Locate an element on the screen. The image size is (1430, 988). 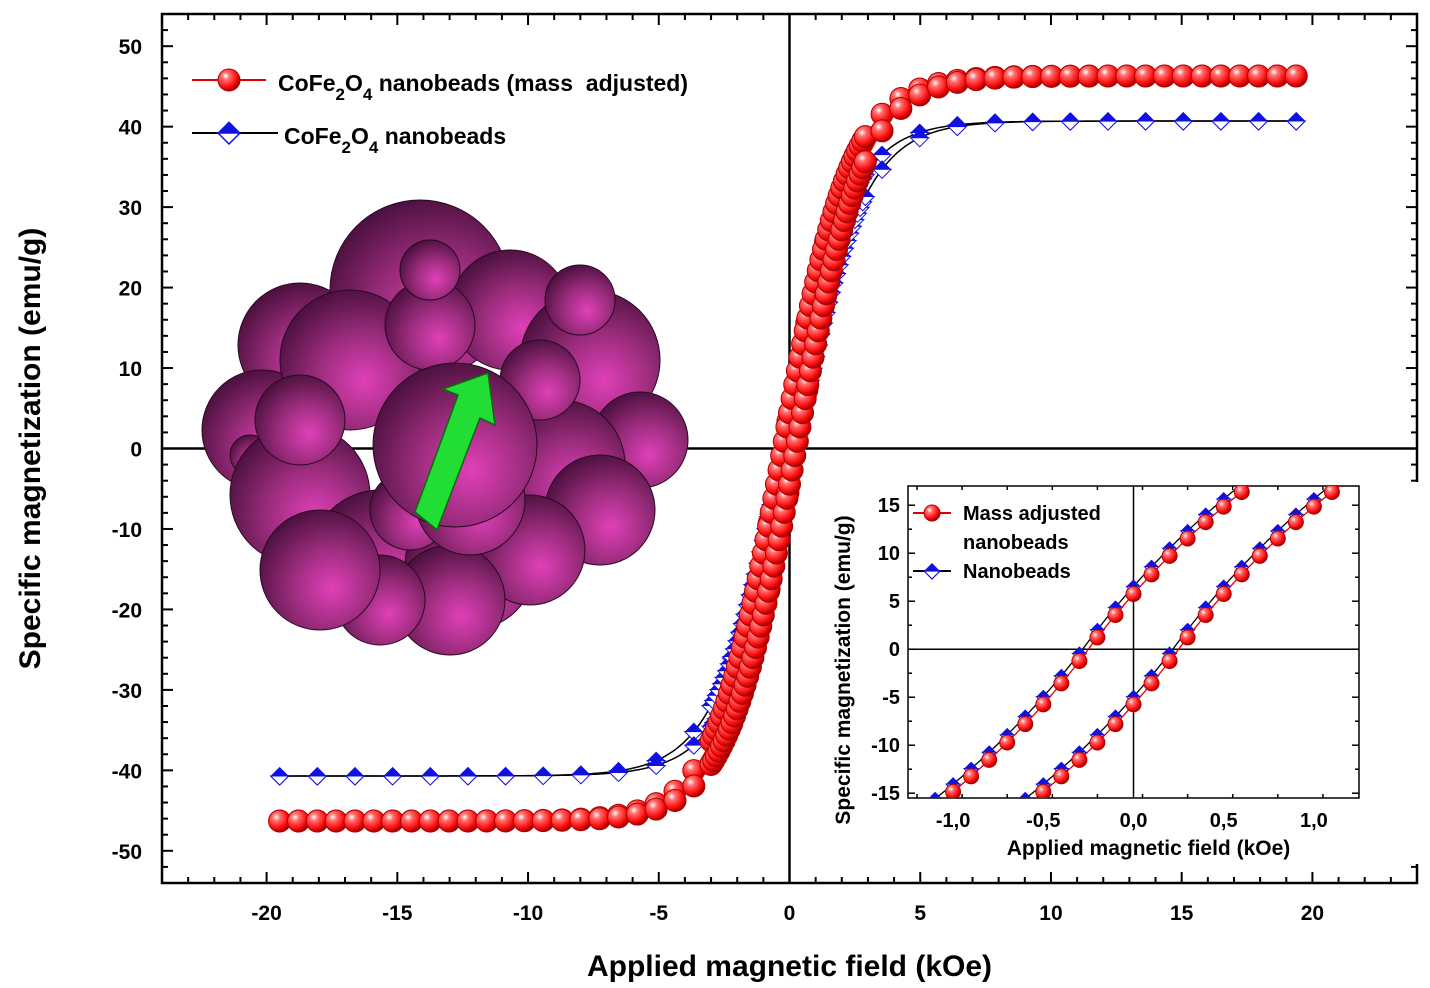
y-tick-label: -50 is located at coordinates (127, 852).